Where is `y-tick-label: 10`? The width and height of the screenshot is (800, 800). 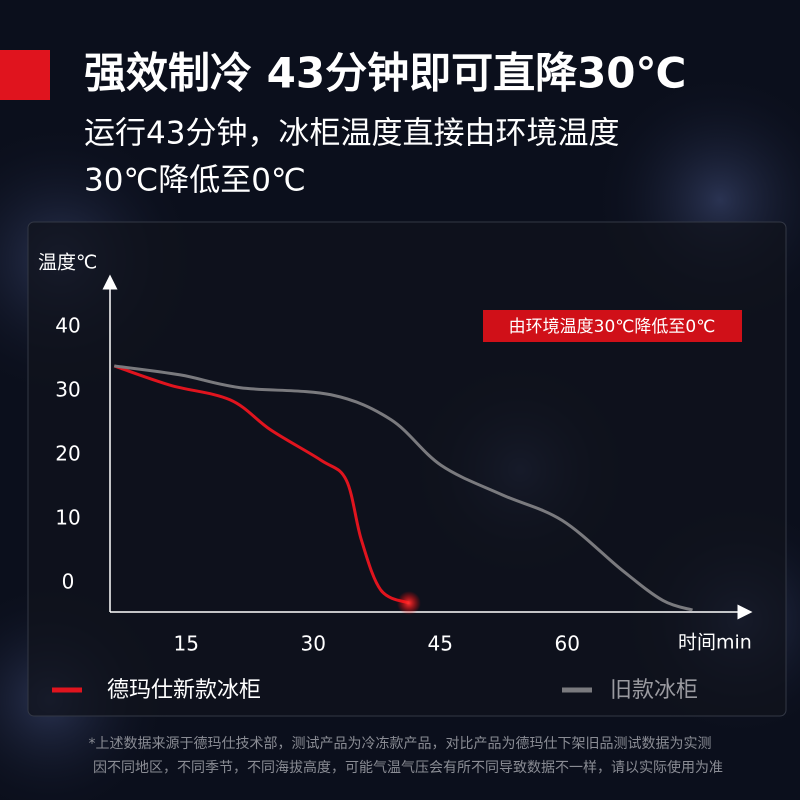 y-tick-label: 10 is located at coordinates (67, 518).